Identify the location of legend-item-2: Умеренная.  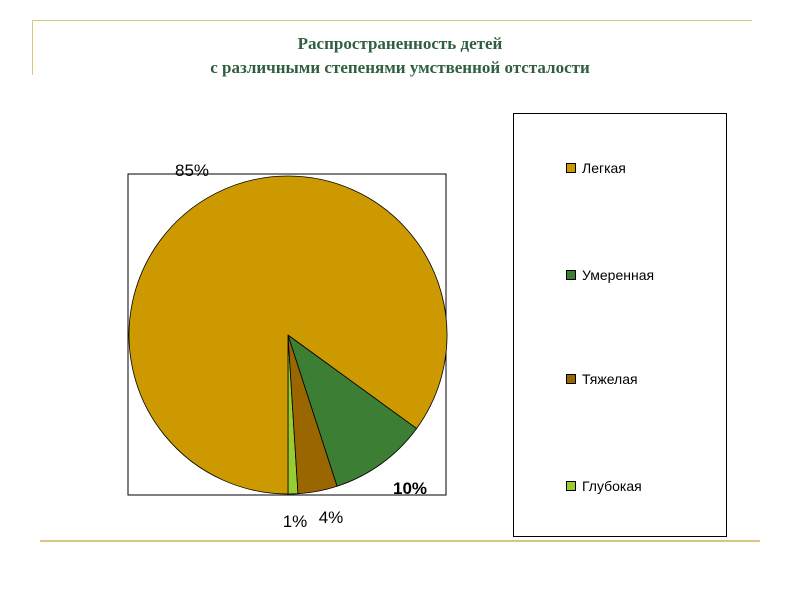
(610, 275).